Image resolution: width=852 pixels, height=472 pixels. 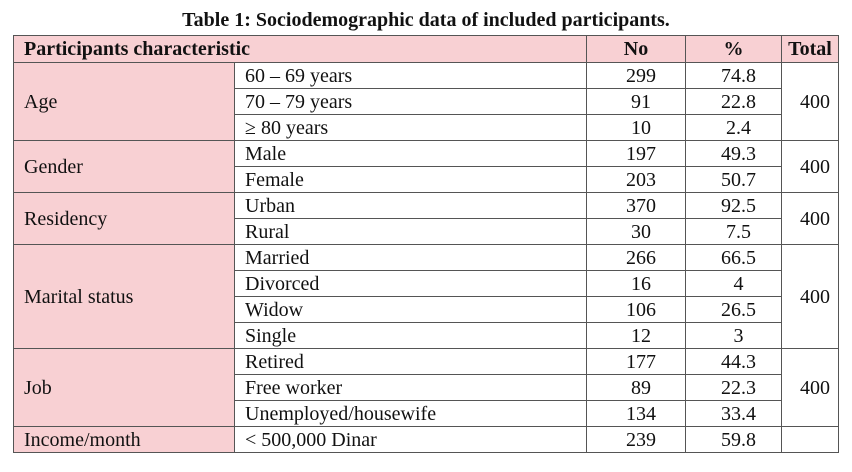 What do you see at coordinates (734, 413) in the screenshot?
I see `percent-cell: 33.4` at bounding box center [734, 413].